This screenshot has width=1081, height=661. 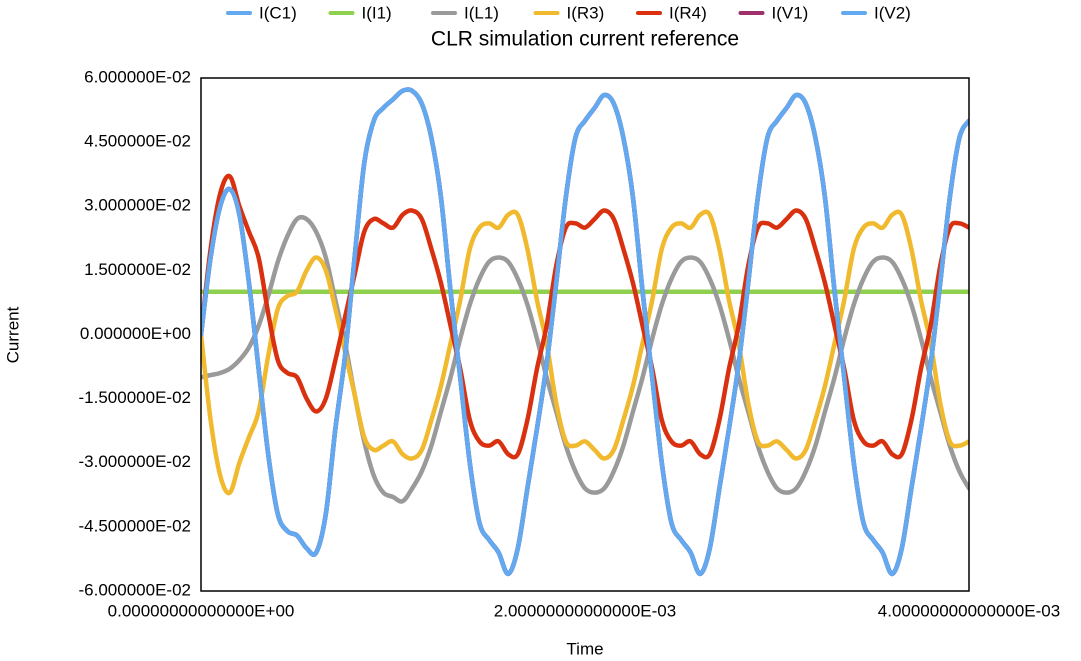 What do you see at coordinates (12, 334) in the screenshot?
I see `y-axis-label: Current` at bounding box center [12, 334].